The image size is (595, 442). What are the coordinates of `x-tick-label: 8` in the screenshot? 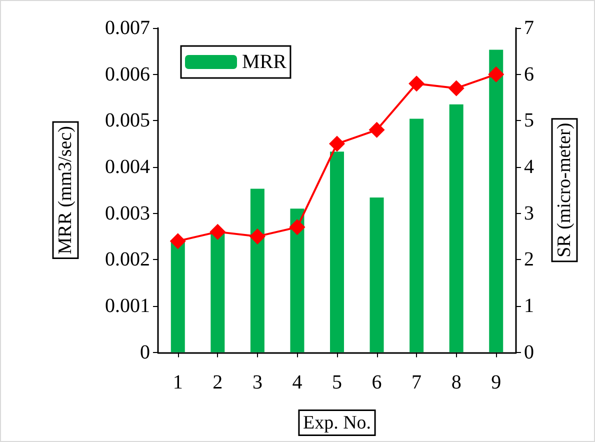 It's located at (456, 382).